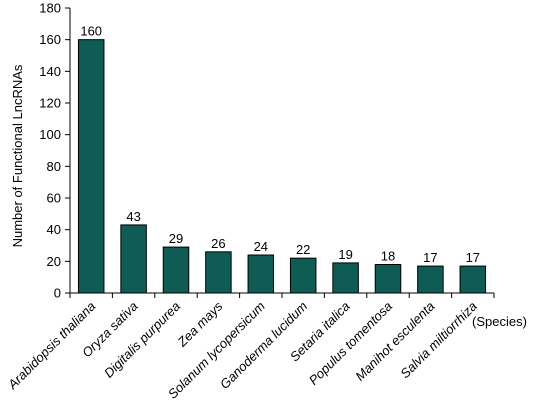  Describe the element at coordinates (55, 151) in the screenshot. I see `y-axis: 0 20 40 60 80 100 120 140 160 180` at that location.